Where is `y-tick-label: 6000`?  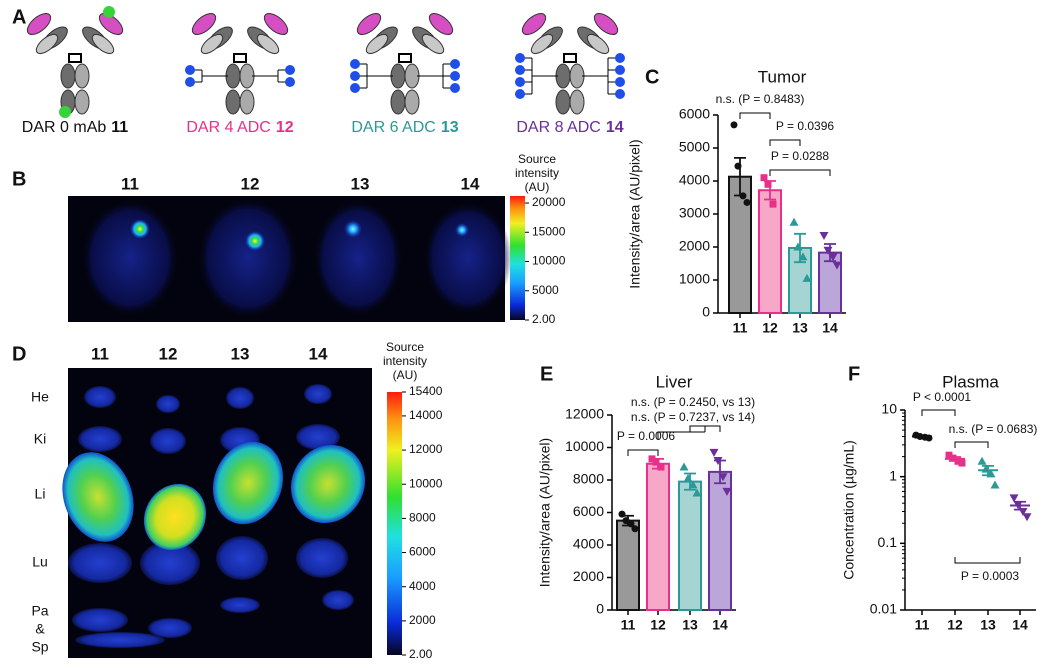
y-tick-label: 6000 is located at coordinates (694, 114).